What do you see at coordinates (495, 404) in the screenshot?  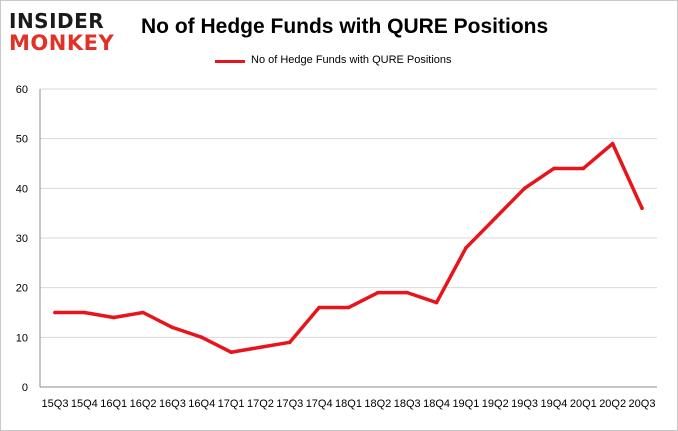 I see `x-tick-label: 19Q2` at bounding box center [495, 404].